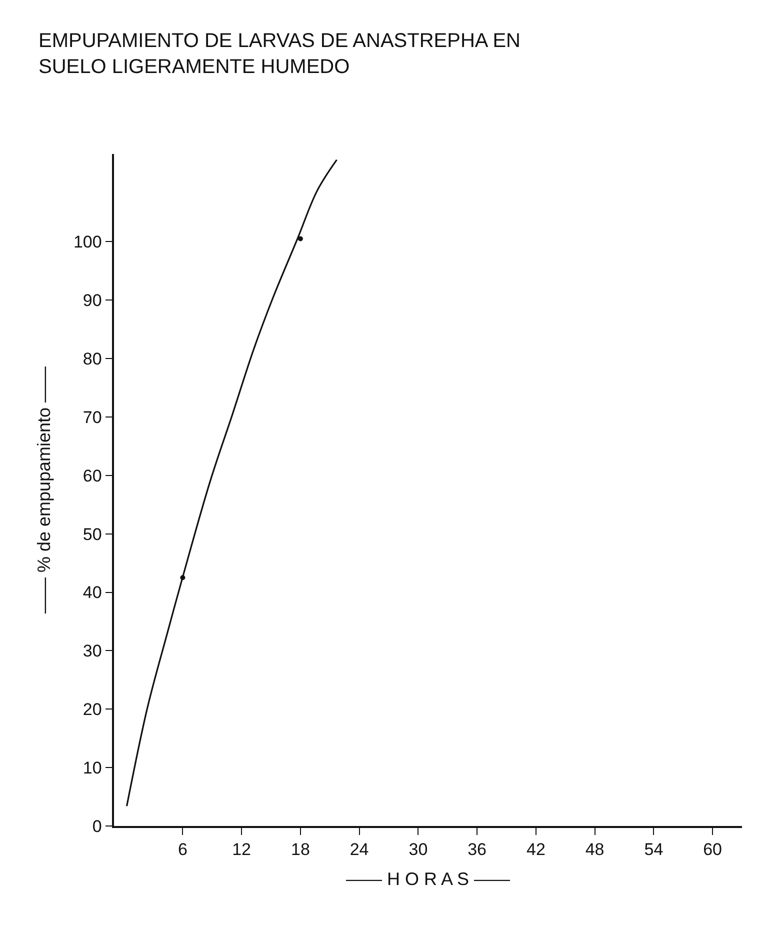 The image size is (770, 937). I want to click on x-tick-label: 36, so click(477, 850).